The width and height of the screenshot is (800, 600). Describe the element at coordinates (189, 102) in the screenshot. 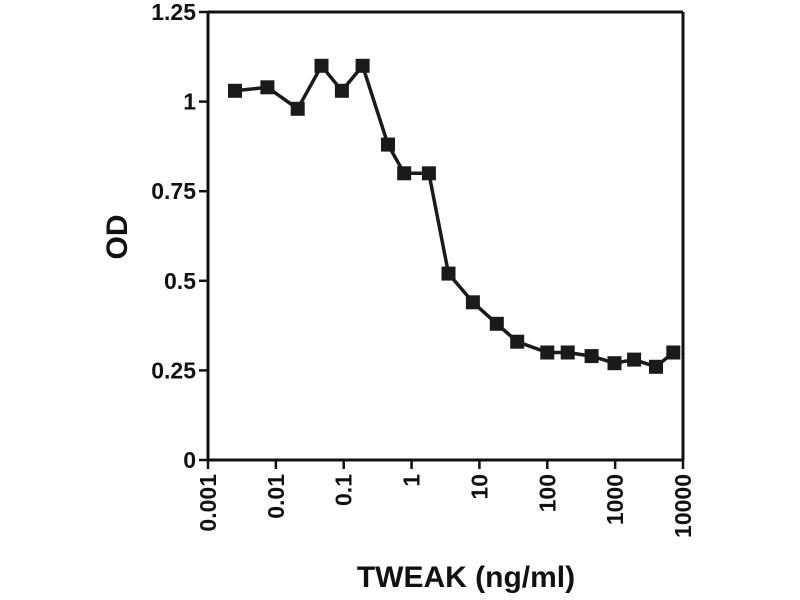

I see `y-tick-label: 1` at that location.